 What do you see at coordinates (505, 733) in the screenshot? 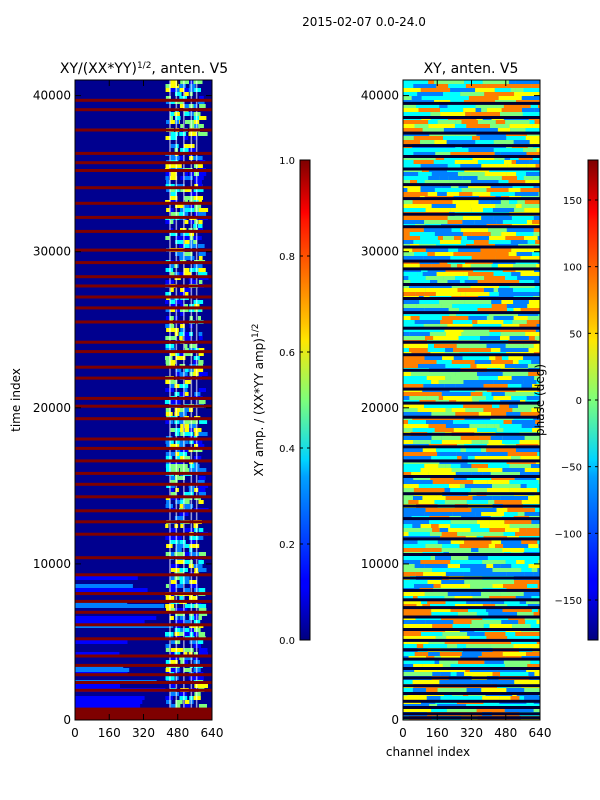
I see `x-tick-label: 480` at bounding box center [505, 733].